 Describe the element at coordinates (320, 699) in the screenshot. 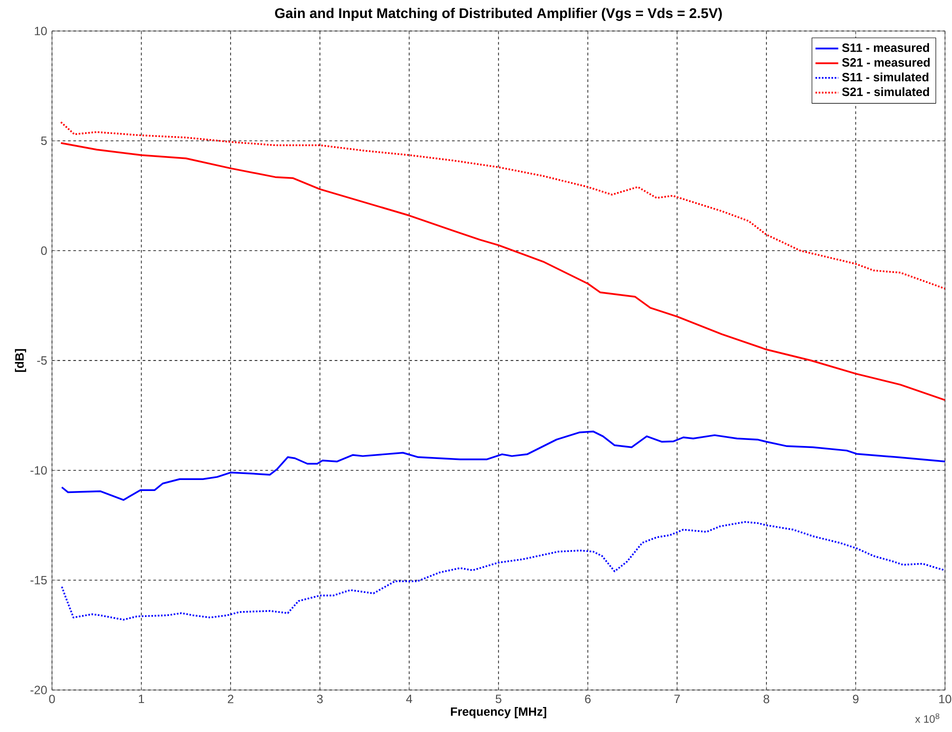

I see `x-tick-label: 3` at that location.